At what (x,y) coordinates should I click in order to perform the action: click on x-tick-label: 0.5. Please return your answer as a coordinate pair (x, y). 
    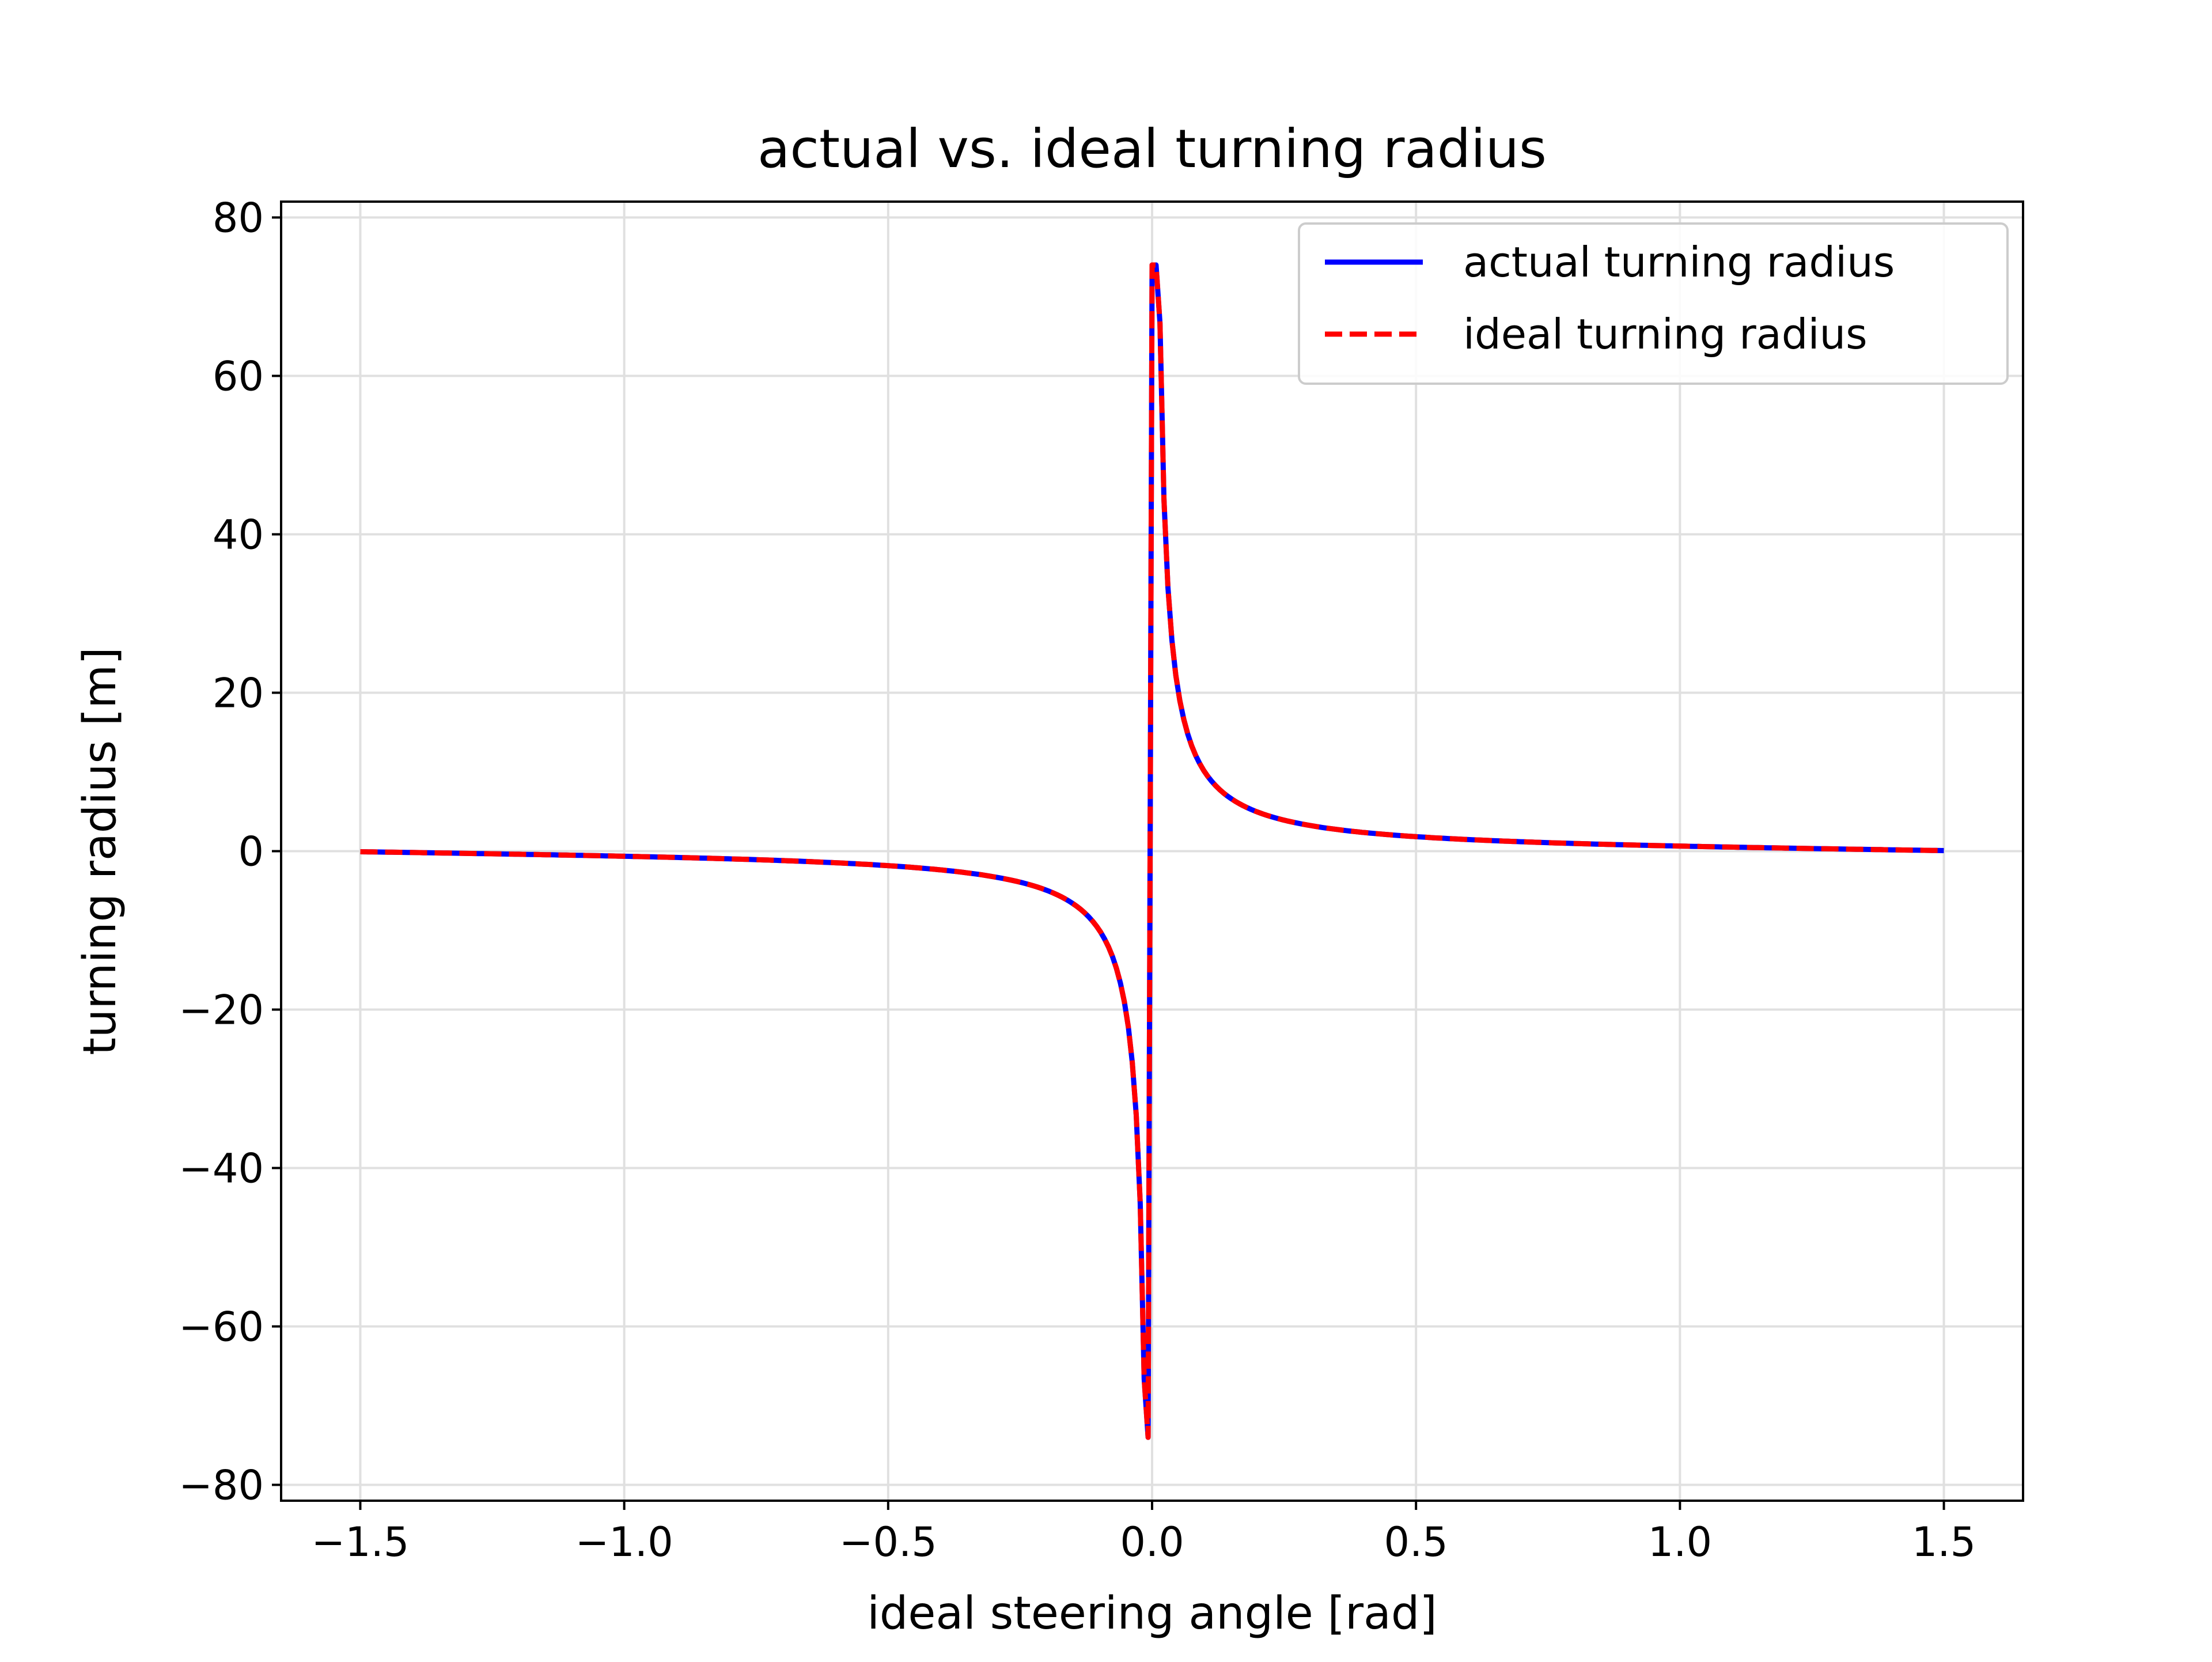
    Looking at the image, I should click on (1416, 1543).